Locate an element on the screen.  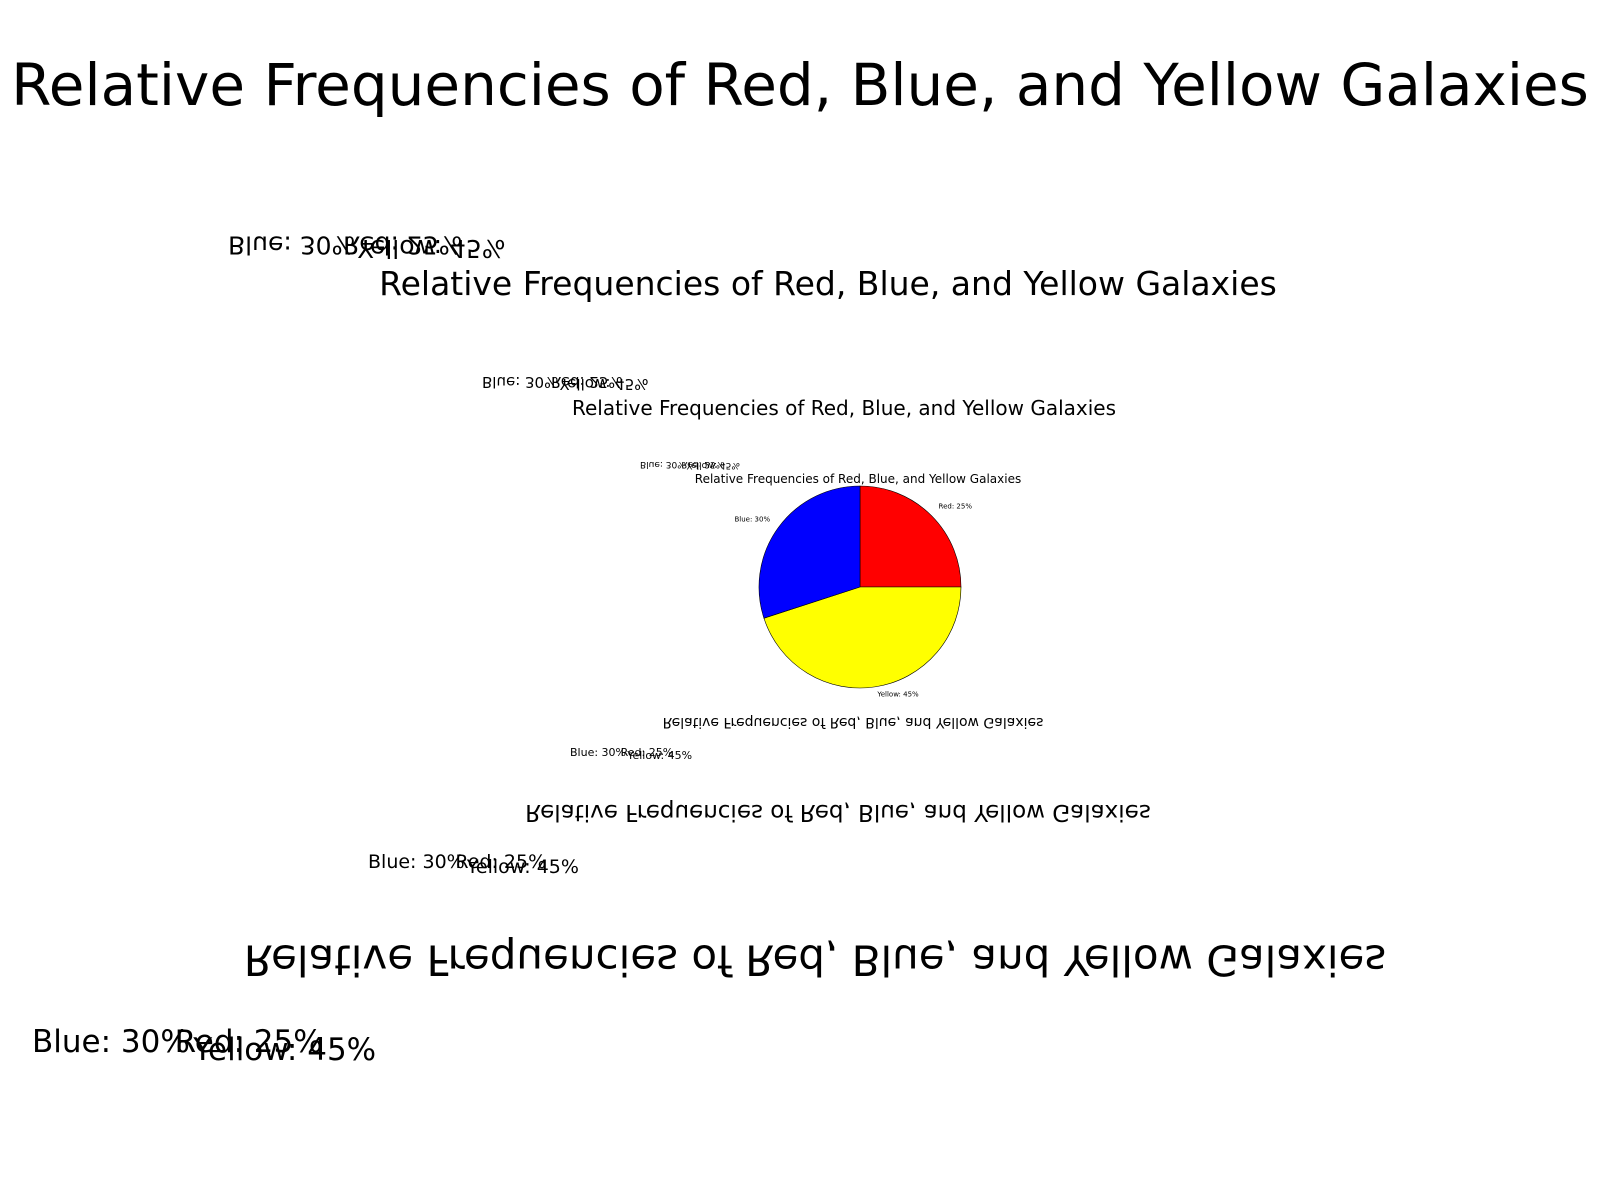
pie-slice-red is located at coordinates (910, 536).